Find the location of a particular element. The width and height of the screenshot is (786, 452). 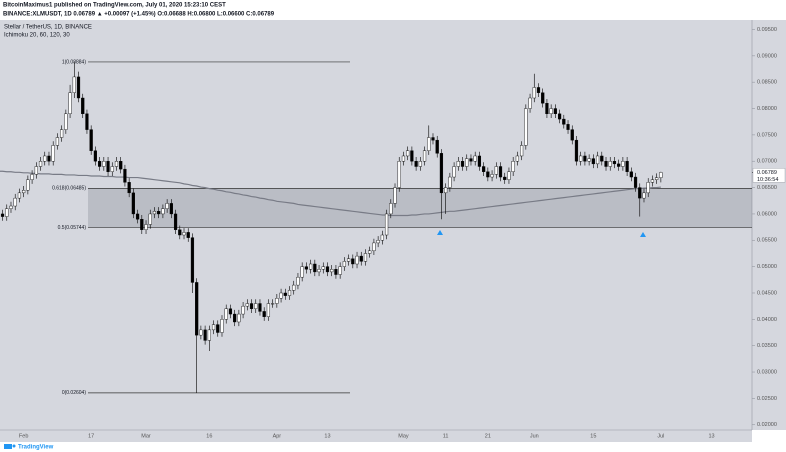

average-line is located at coordinates (330, 193).